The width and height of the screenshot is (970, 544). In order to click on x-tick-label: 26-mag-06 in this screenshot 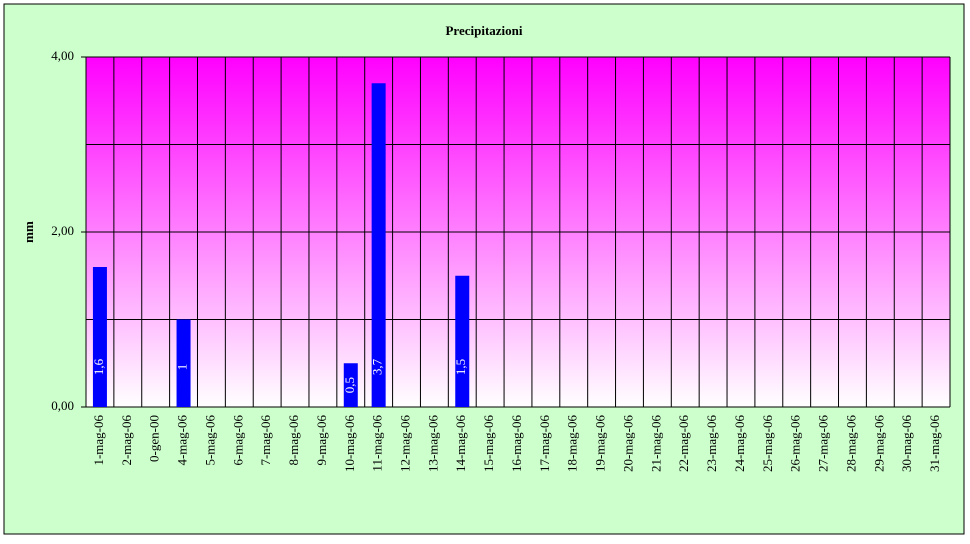, I will do `click(795, 444)`.